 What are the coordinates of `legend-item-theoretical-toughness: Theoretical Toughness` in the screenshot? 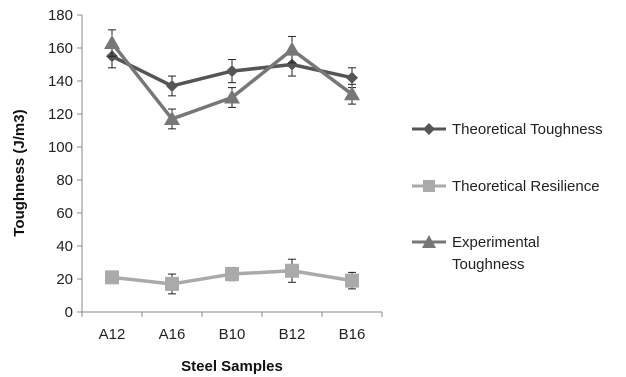 It's located at (507, 129).